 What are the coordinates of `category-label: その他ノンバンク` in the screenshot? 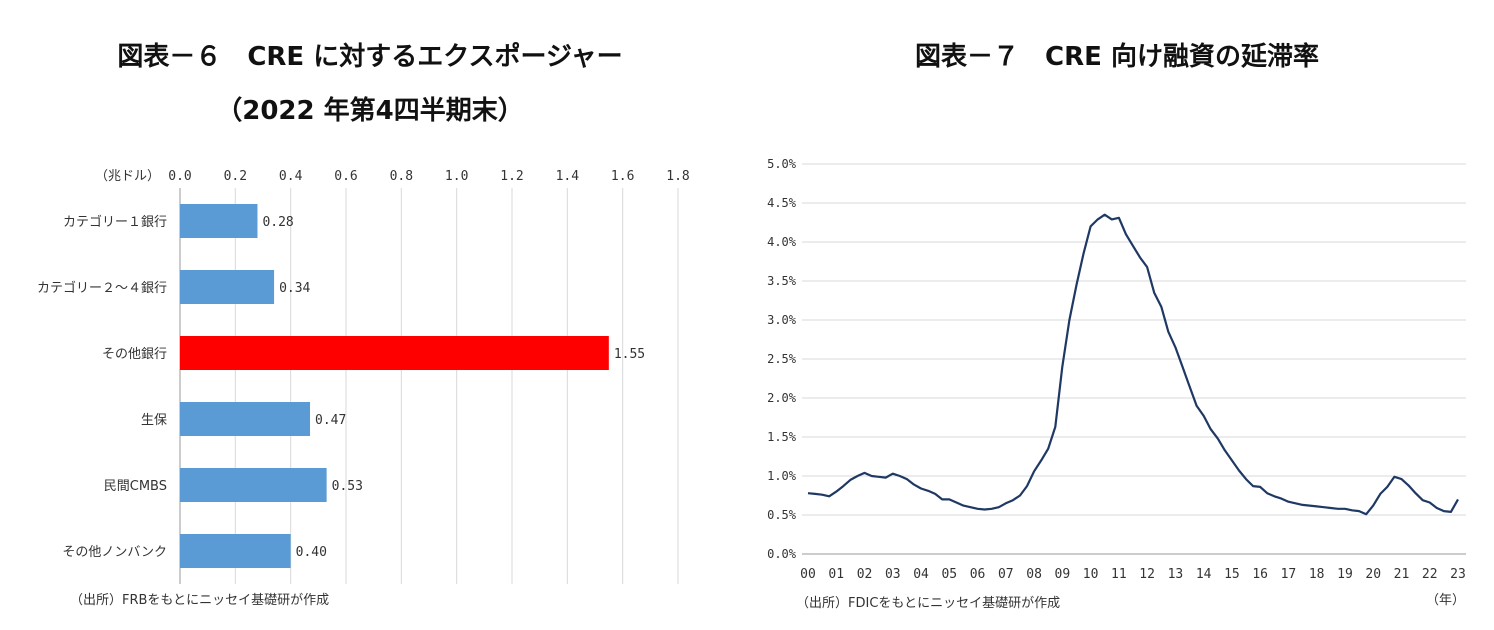 It's located at (114, 552).